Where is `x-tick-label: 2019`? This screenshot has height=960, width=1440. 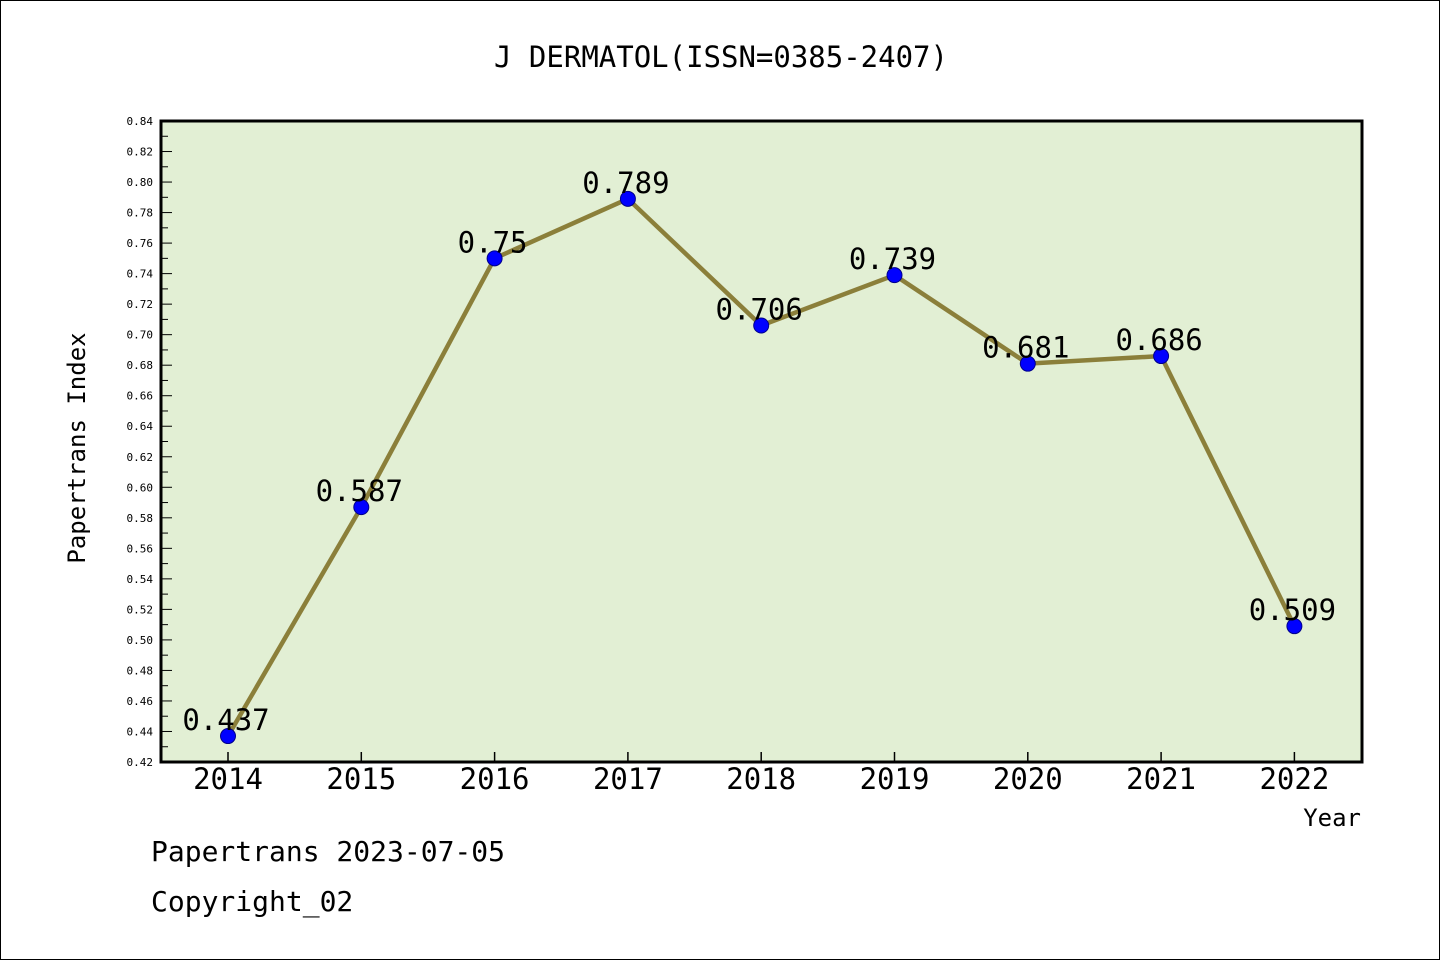 x-tick-label: 2019 is located at coordinates (895, 779).